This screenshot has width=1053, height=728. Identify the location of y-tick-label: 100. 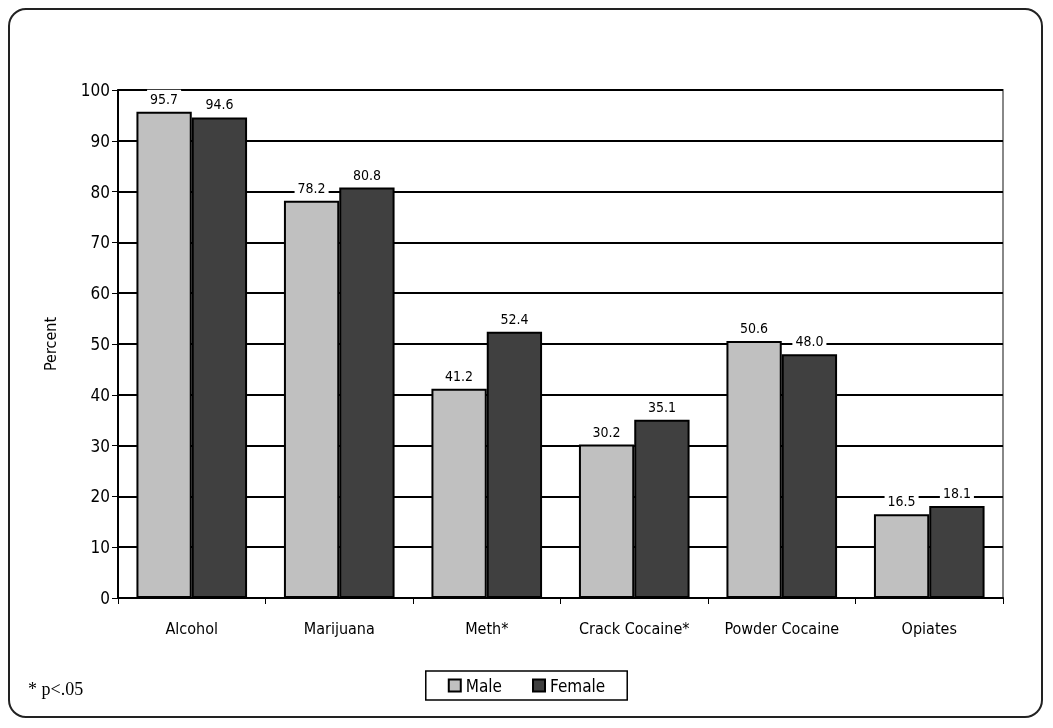
(95, 90).